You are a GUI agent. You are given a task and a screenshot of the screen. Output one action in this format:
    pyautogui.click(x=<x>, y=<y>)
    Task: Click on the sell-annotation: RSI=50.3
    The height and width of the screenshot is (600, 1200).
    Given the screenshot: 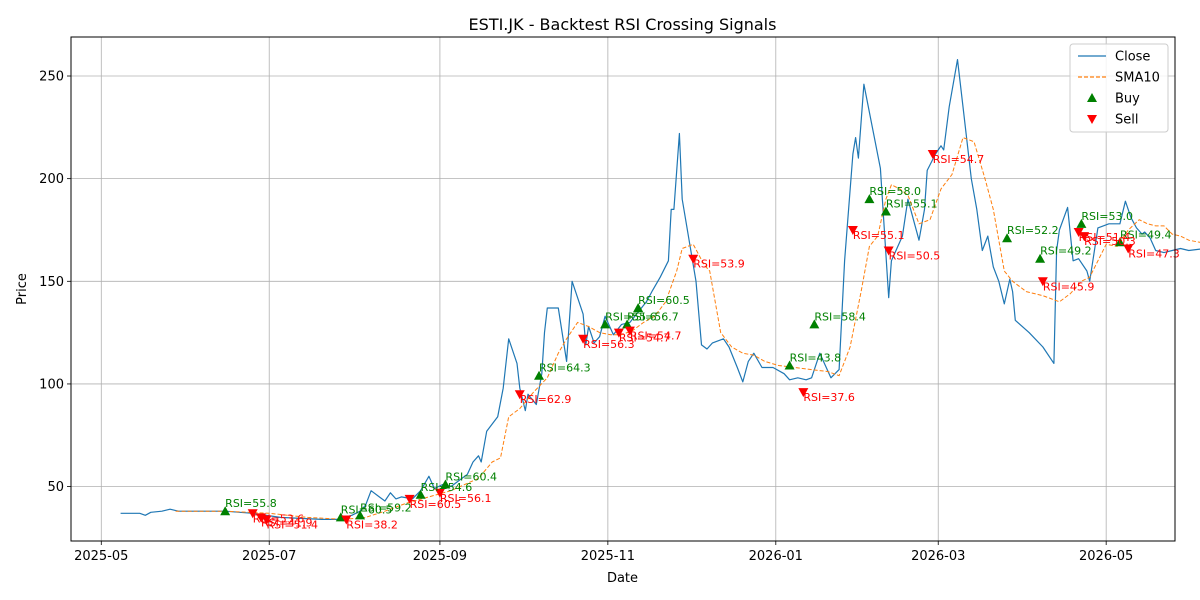 What is the action you would take?
    pyautogui.click(x=1110, y=241)
    